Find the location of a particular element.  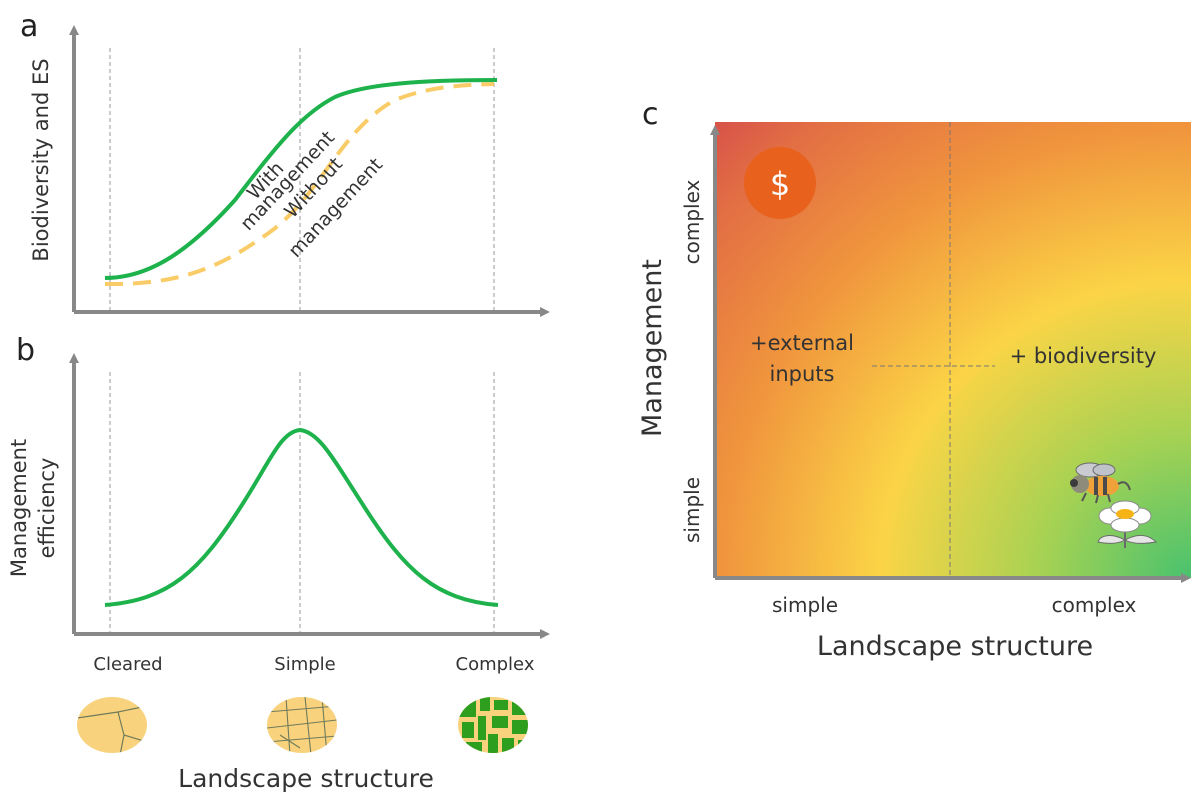

dollar-symbol: $ is located at coordinates (780, 184).